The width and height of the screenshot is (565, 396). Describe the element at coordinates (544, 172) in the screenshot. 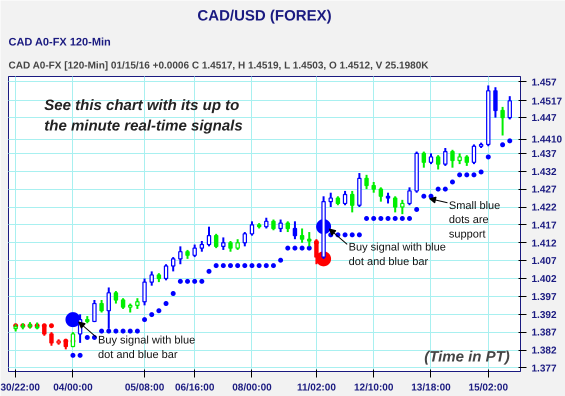

I see `y-tick-label: 1.432` at that location.